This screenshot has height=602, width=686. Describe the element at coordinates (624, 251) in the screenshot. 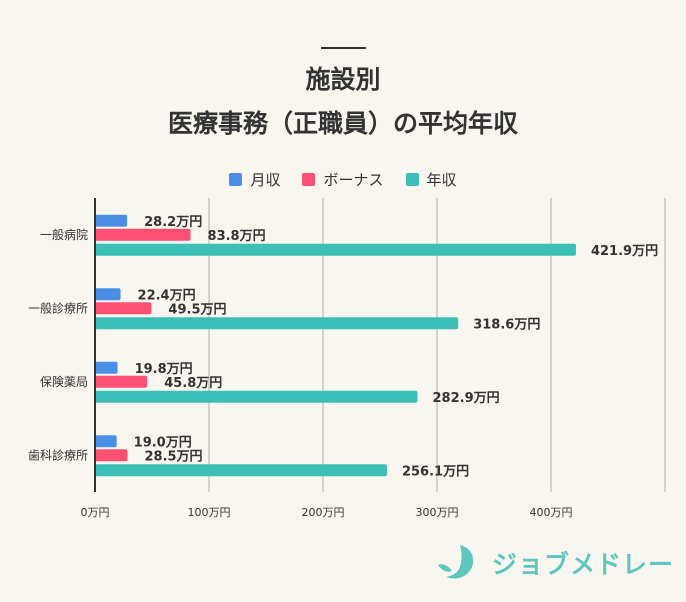

I see `data-label: 421.9万円` at that location.